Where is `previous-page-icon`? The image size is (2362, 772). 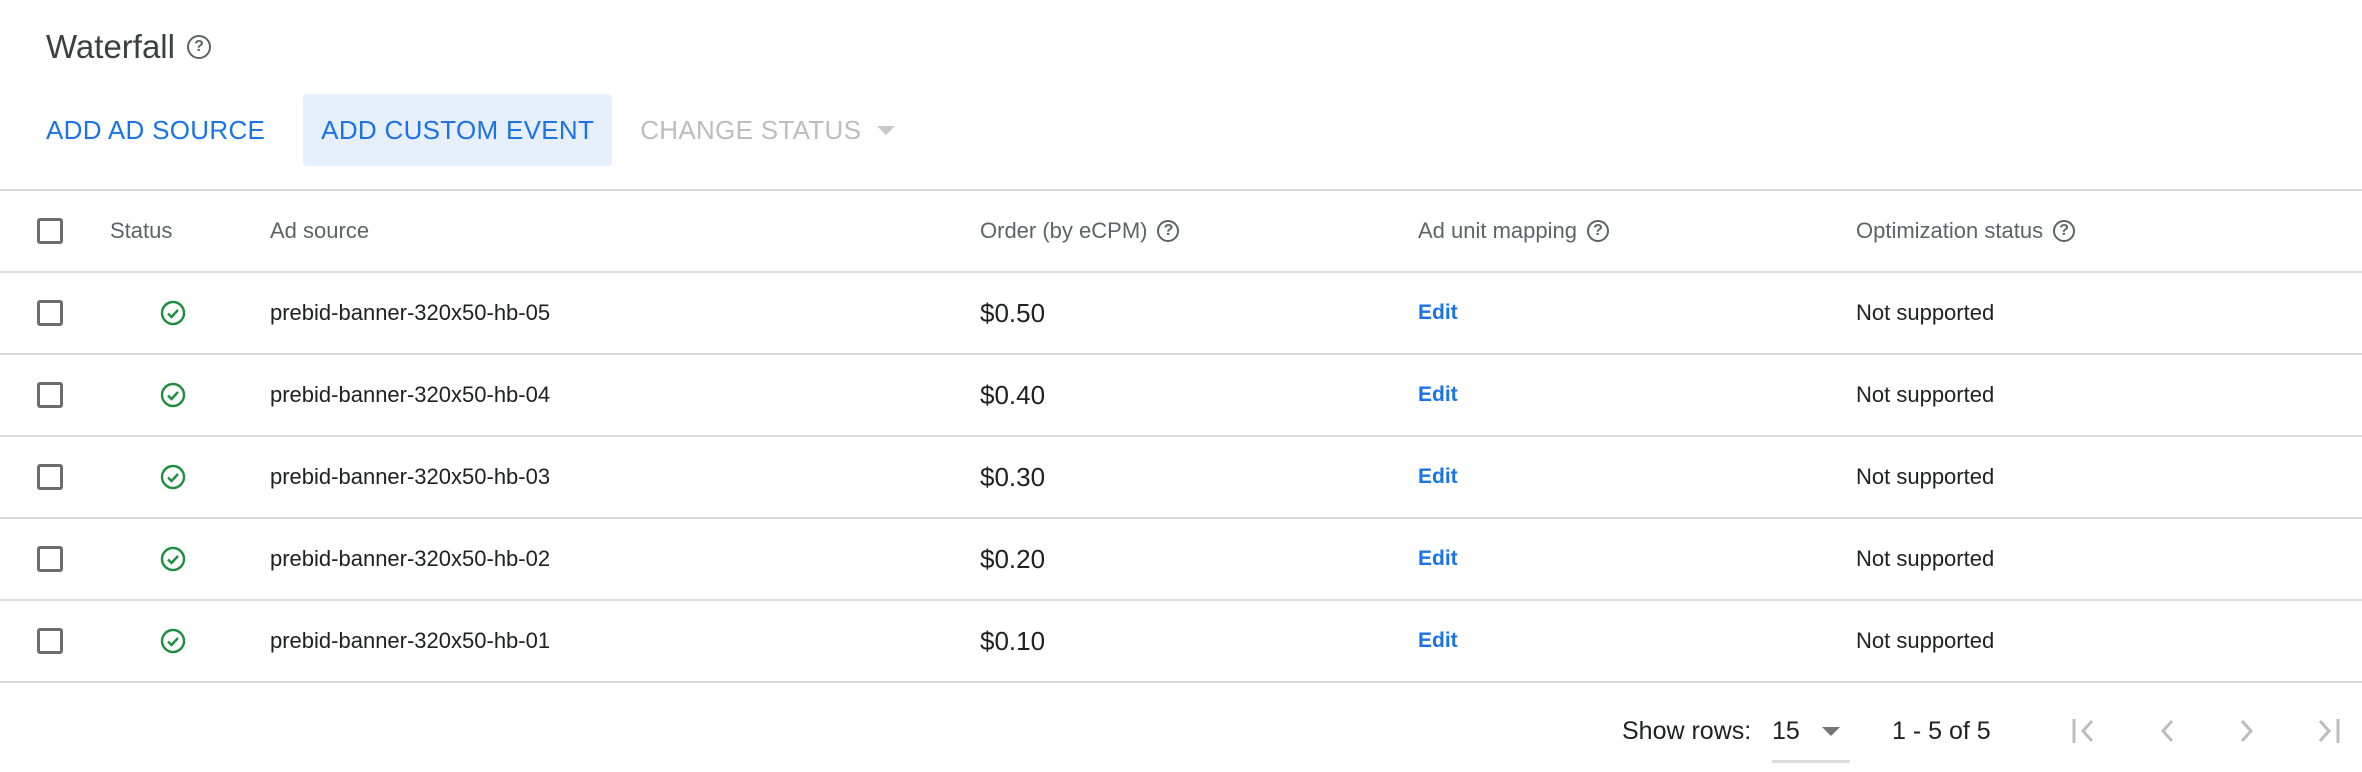
previous-page-icon is located at coordinates (2167, 731).